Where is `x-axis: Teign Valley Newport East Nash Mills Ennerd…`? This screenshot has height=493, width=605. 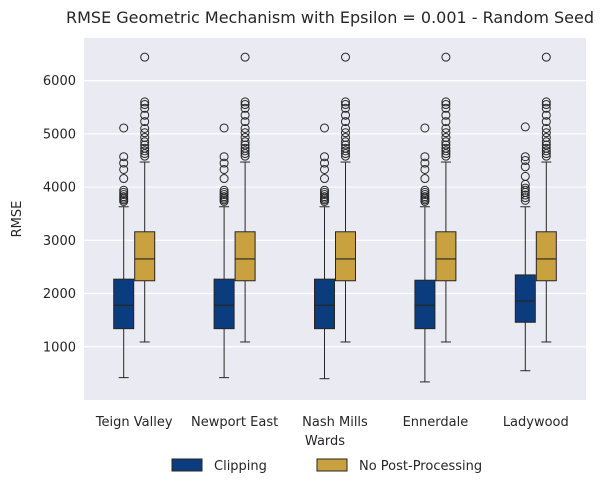
x-axis: Teign Valley Newport East Nash Mills Ennerd… is located at coordinates (332, 422).